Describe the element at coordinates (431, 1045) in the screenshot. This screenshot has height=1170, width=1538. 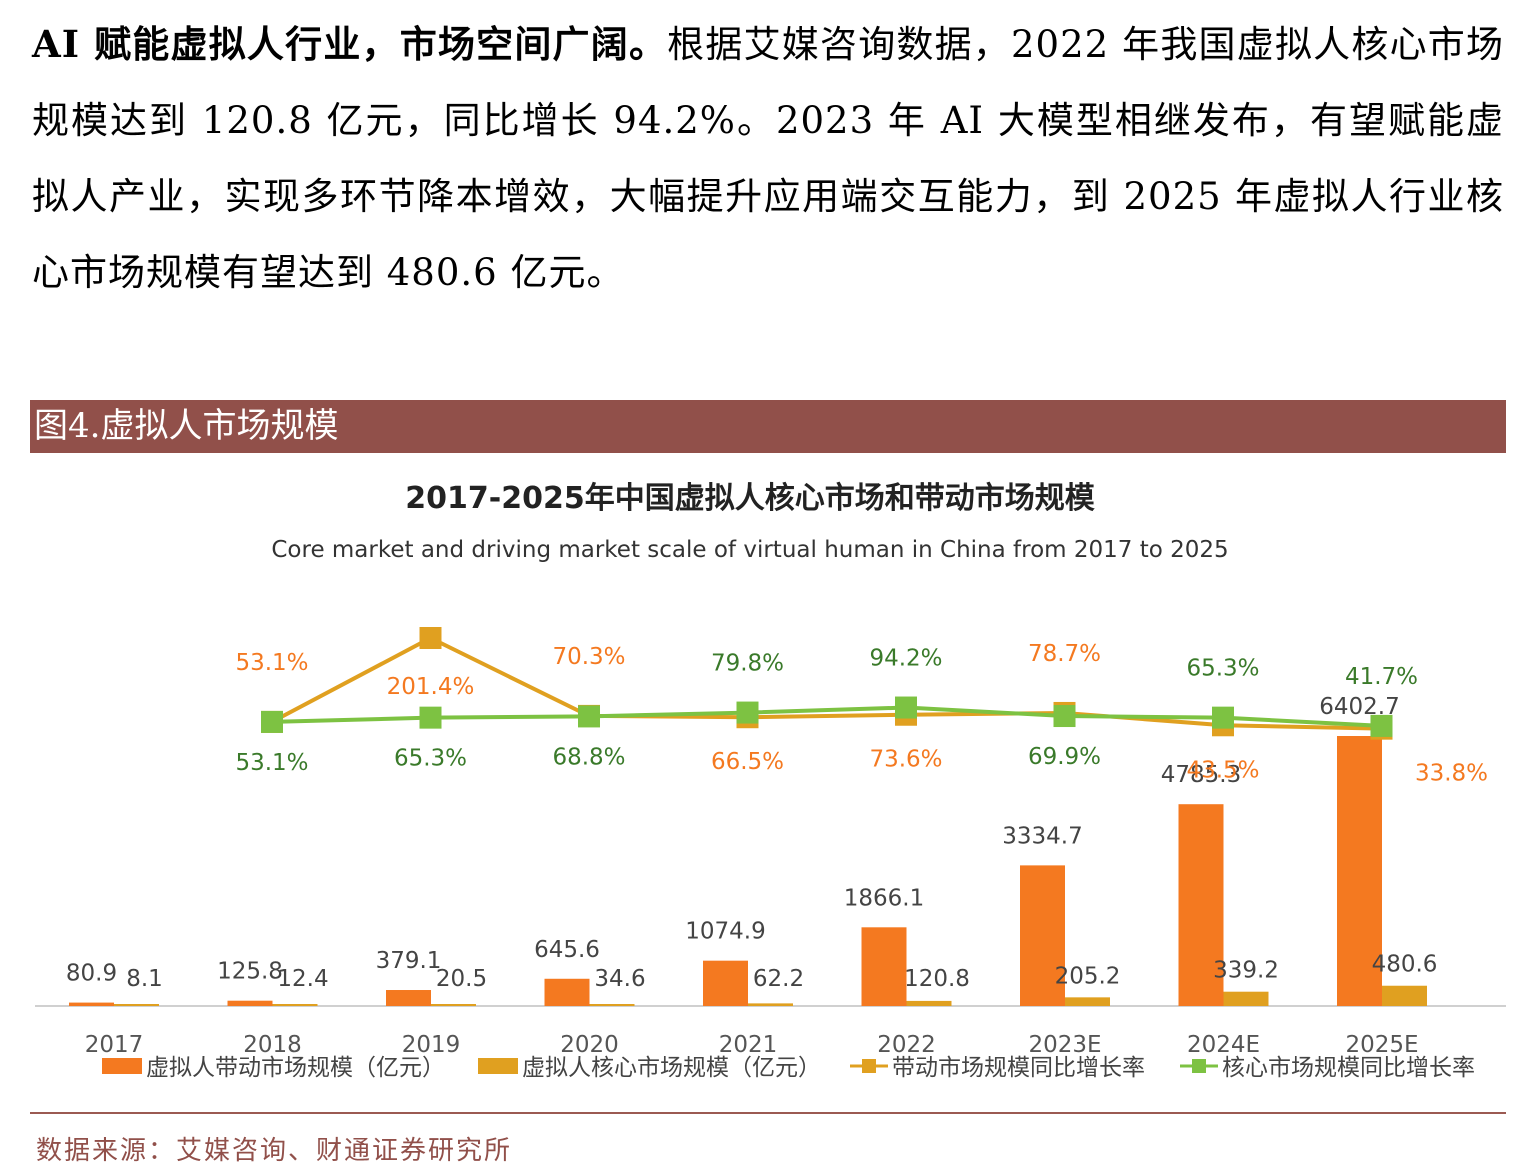
I see `x-tick-label: 2019` at that location.